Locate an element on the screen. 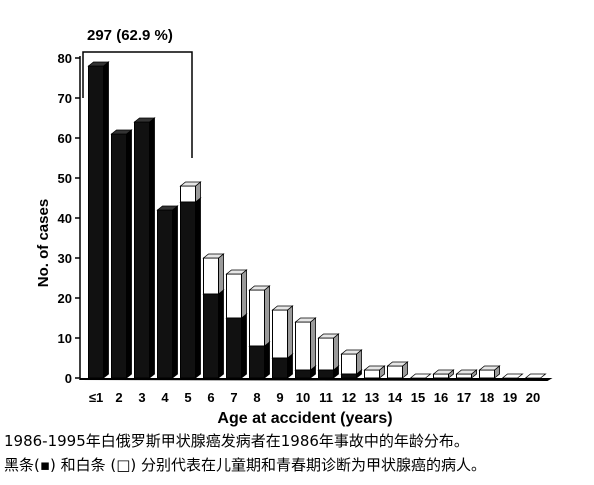 This screenshot has width=594, height=485. x-tick-label: 10 is located at coordinates (303, 397).